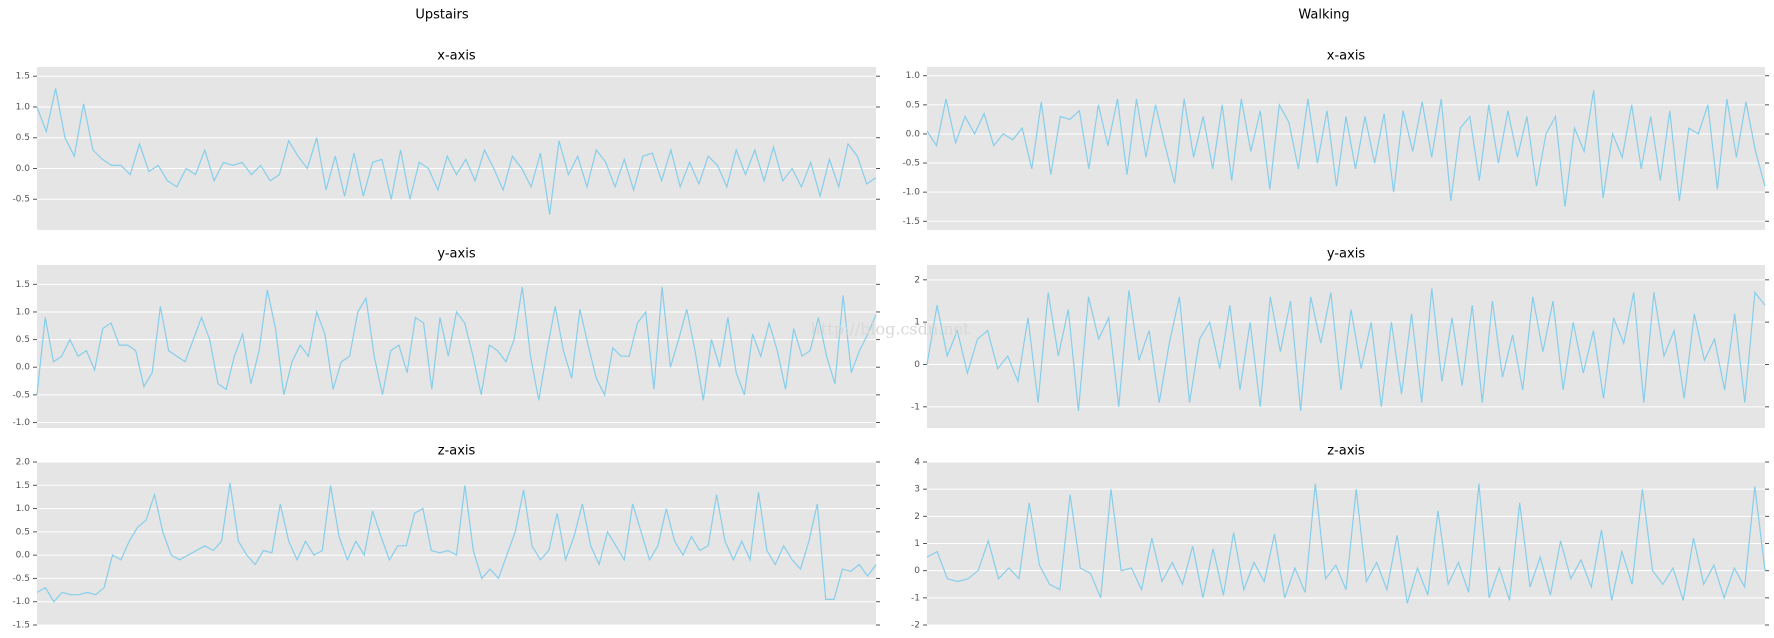  Describe the element at coordinates (917, 463) in the screenshot. I see `y-tick-label: 4` at that location.